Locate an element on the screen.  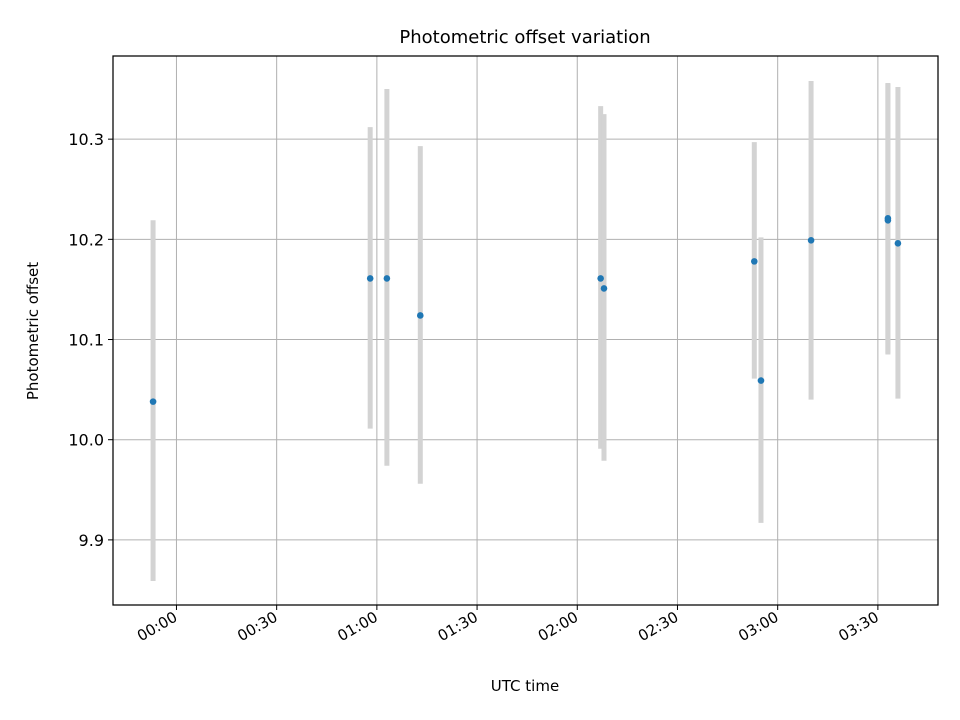
y-axis-ticks: 9.9 10.0 10.1 10.2 10.3 is located at coordinates (90, 340).